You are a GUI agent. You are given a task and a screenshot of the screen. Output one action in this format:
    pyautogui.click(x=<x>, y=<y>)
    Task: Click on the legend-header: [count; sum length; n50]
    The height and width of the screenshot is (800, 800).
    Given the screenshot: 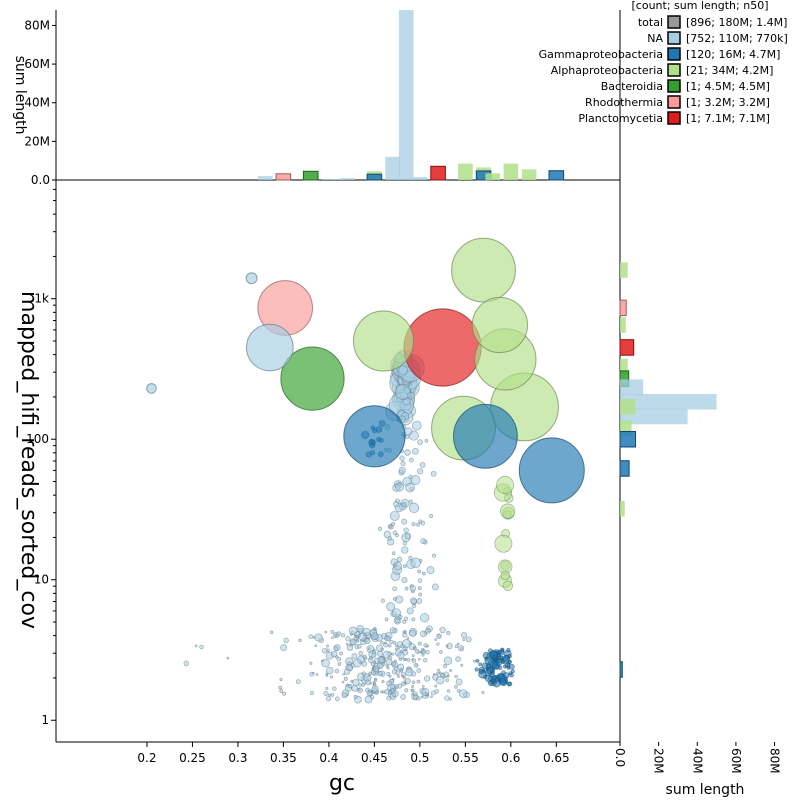 What is the action you would take?
    pyautogui.click(x=700, y=6)
    